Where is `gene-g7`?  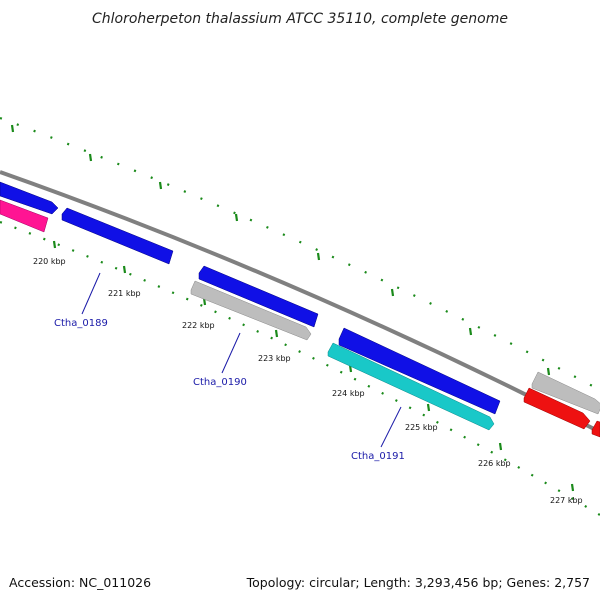 gene-g7 is located at coordinates (565, 393).